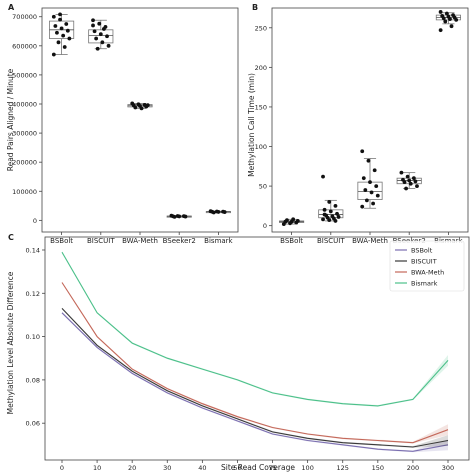  I want to click on y-tick-label: 700000, so click(24, 17).